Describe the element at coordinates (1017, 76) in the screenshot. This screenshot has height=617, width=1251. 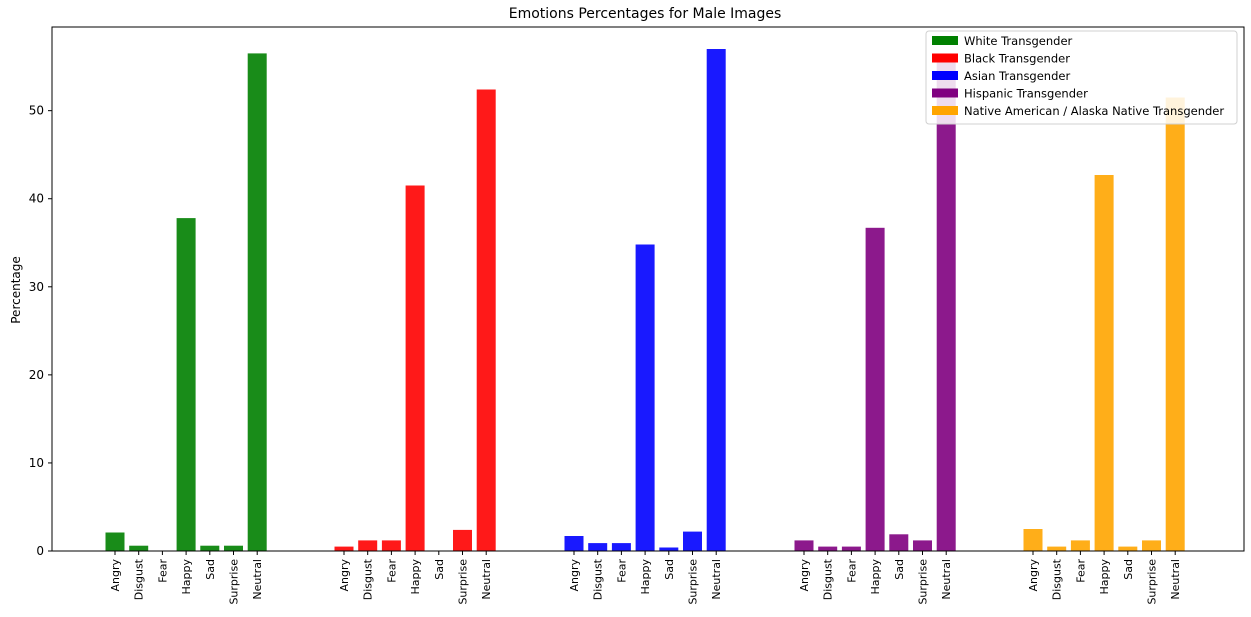
I see `legend-label: Asian Transgender` at that location.